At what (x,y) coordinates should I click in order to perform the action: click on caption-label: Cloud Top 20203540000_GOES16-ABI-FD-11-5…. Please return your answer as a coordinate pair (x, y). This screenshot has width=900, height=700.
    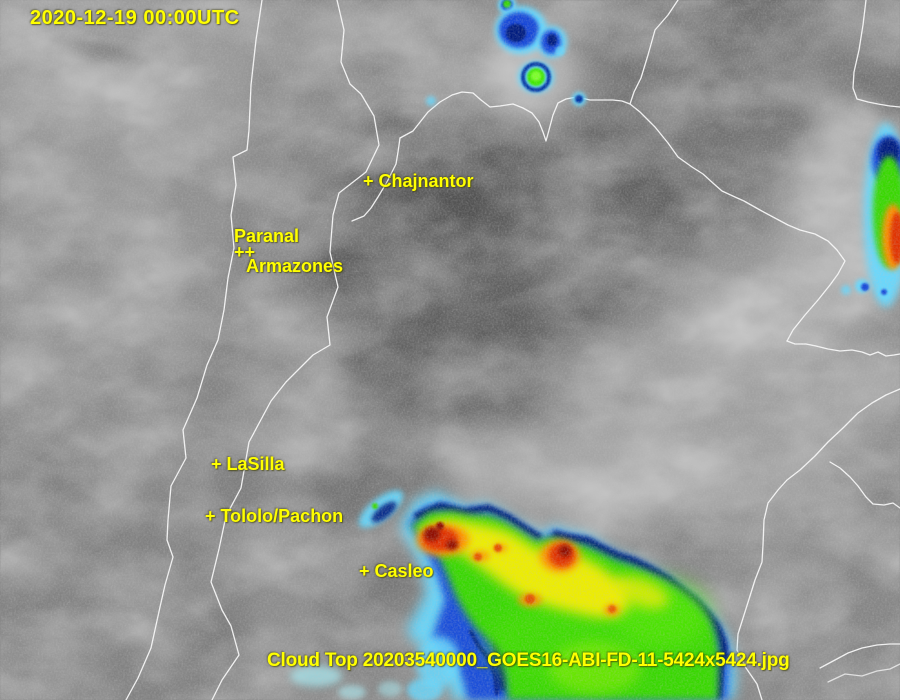
    Looking at the image, I should click on (528, 660).